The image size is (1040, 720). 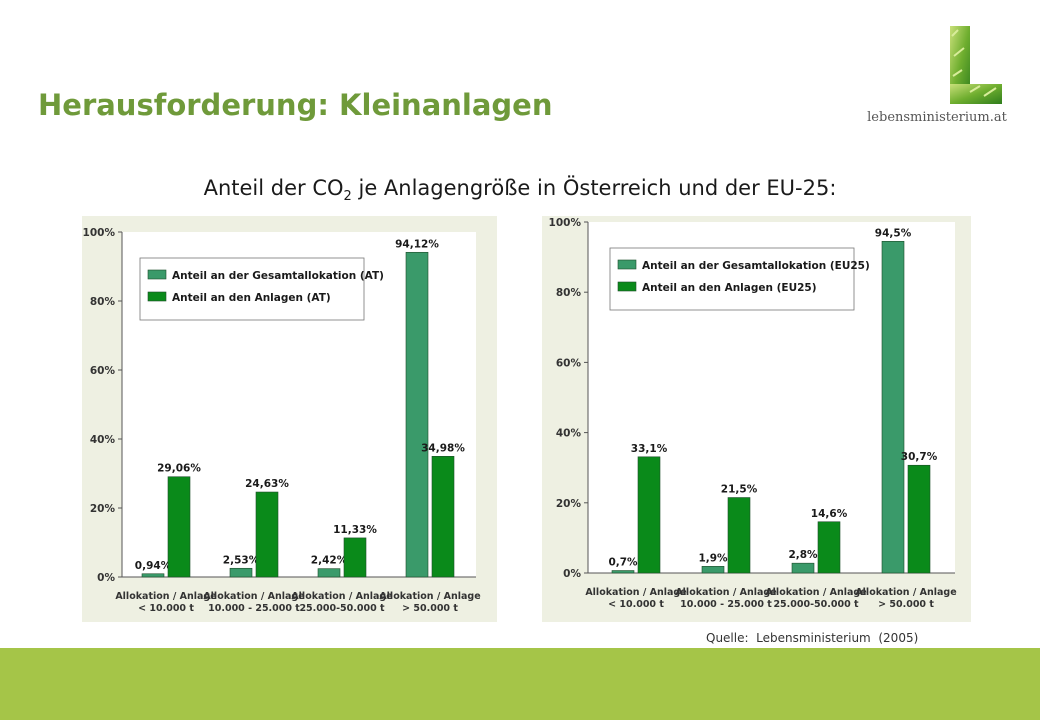 I want to click on data-label: 2,8%, so click(x=803, y=555).